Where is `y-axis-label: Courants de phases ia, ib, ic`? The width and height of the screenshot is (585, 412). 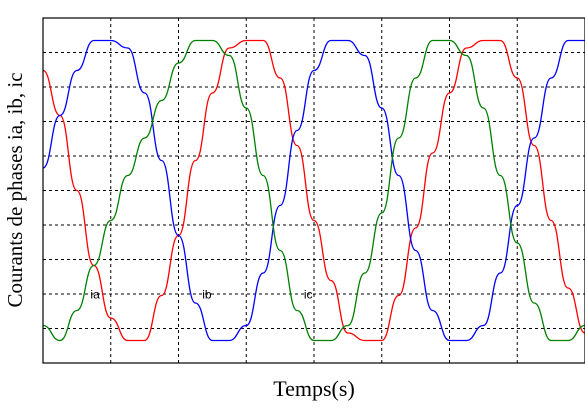
y-axis-label: Courants de phases ia, ib, ic is located at coordinates (15, 189).